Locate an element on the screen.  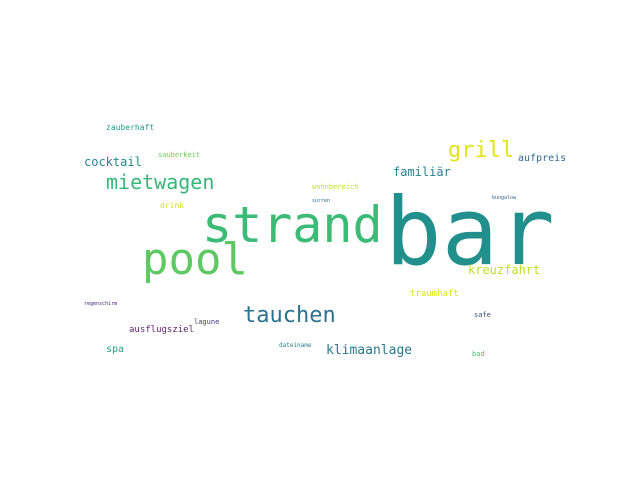
word-bar: bar is located at coordinates (470, 232).